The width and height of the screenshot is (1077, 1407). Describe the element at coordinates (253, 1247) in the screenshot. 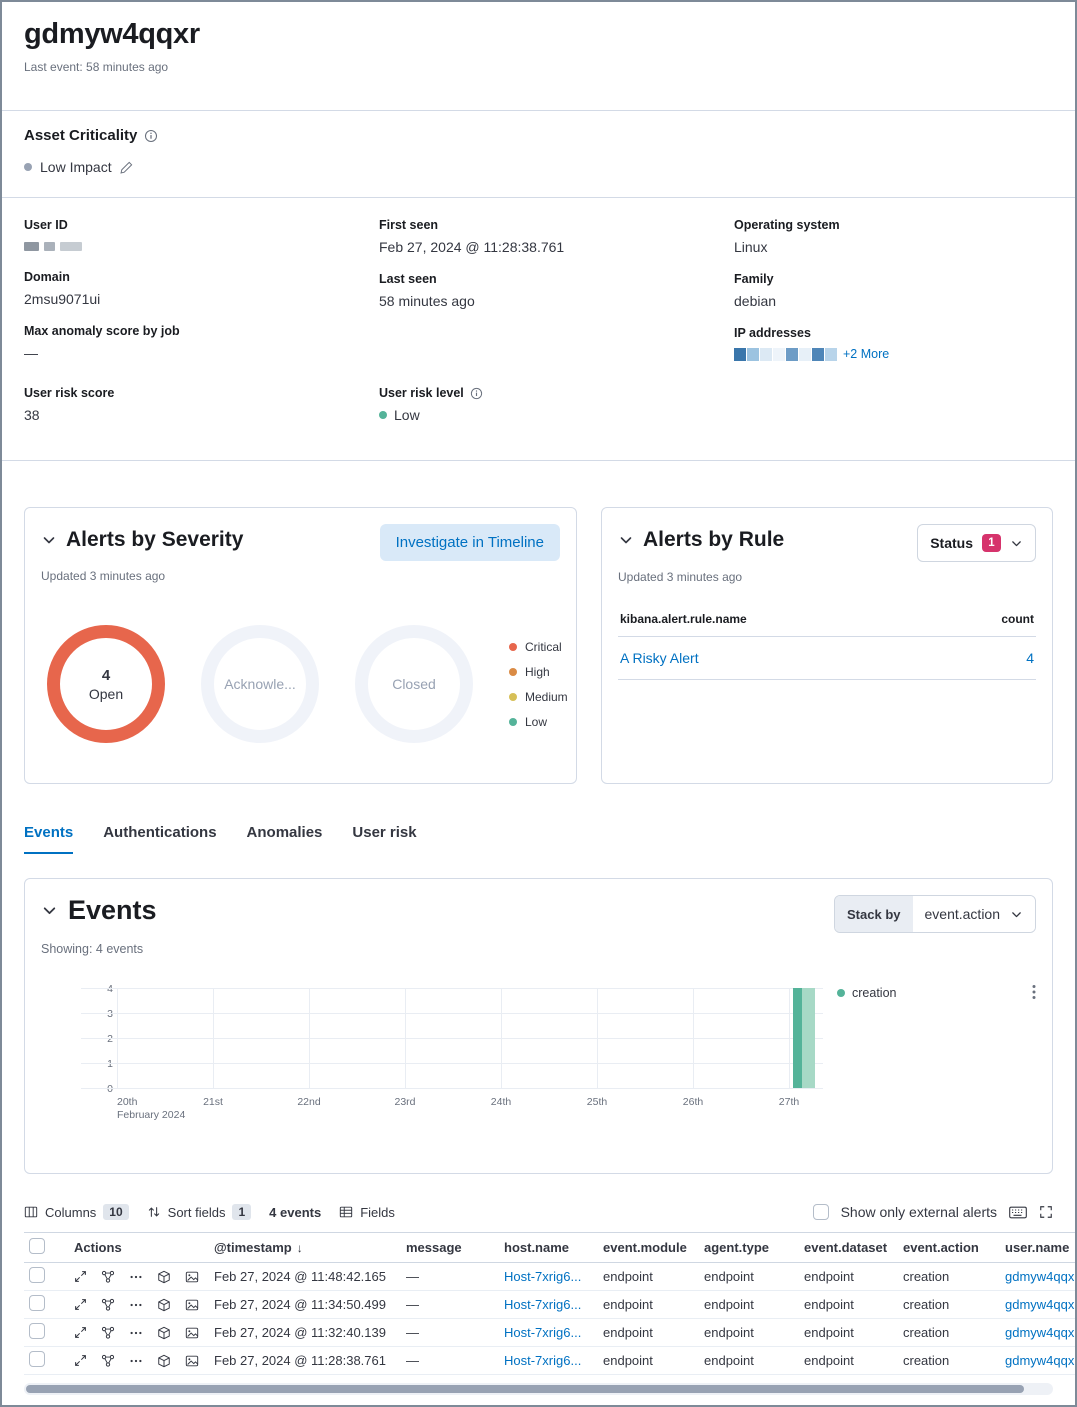

I see `timestamp-header-label: @timestamp` at that location.